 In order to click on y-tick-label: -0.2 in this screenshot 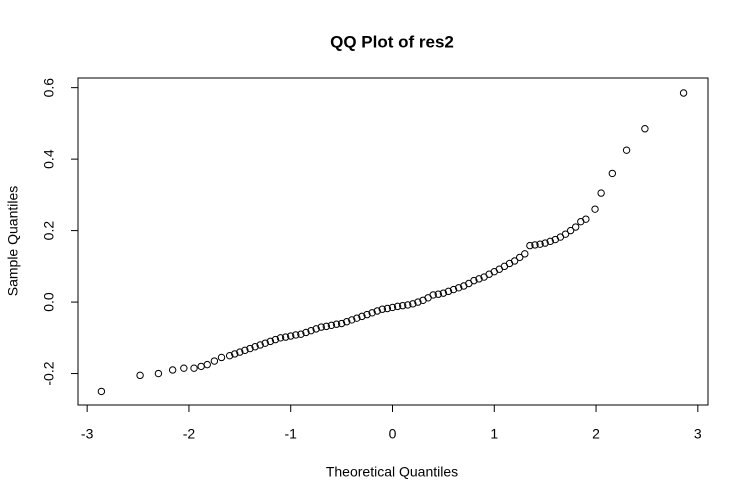, I will do `click(49, 373)`.